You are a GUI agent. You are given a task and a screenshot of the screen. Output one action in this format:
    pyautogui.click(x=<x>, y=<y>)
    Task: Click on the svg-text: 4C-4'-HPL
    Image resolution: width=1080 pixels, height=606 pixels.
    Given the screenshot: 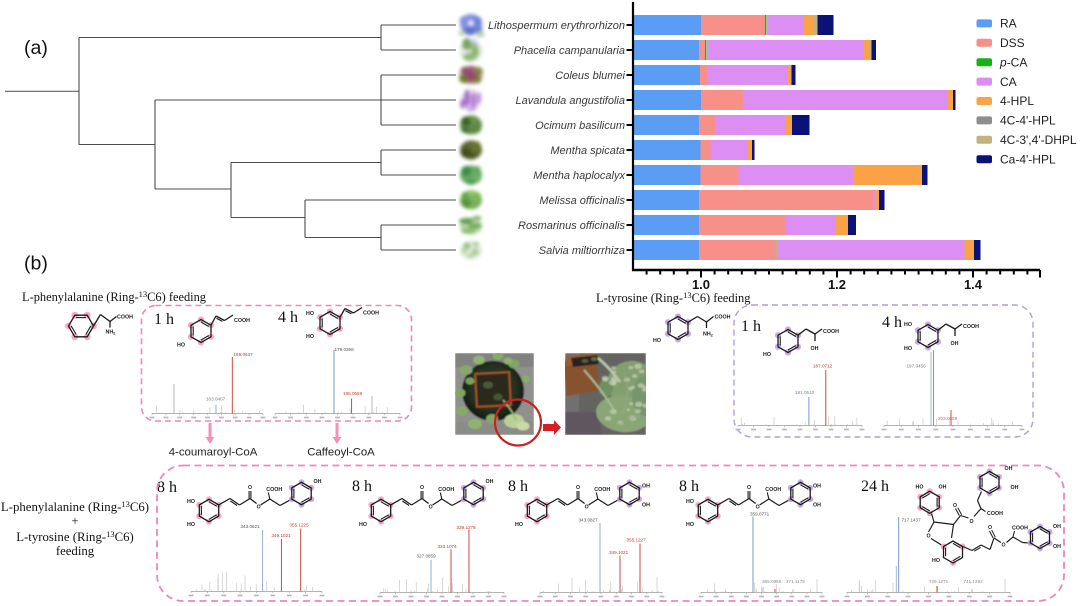 What is the action you would take?
    pyautogui.click(x=1028, y=121)
    